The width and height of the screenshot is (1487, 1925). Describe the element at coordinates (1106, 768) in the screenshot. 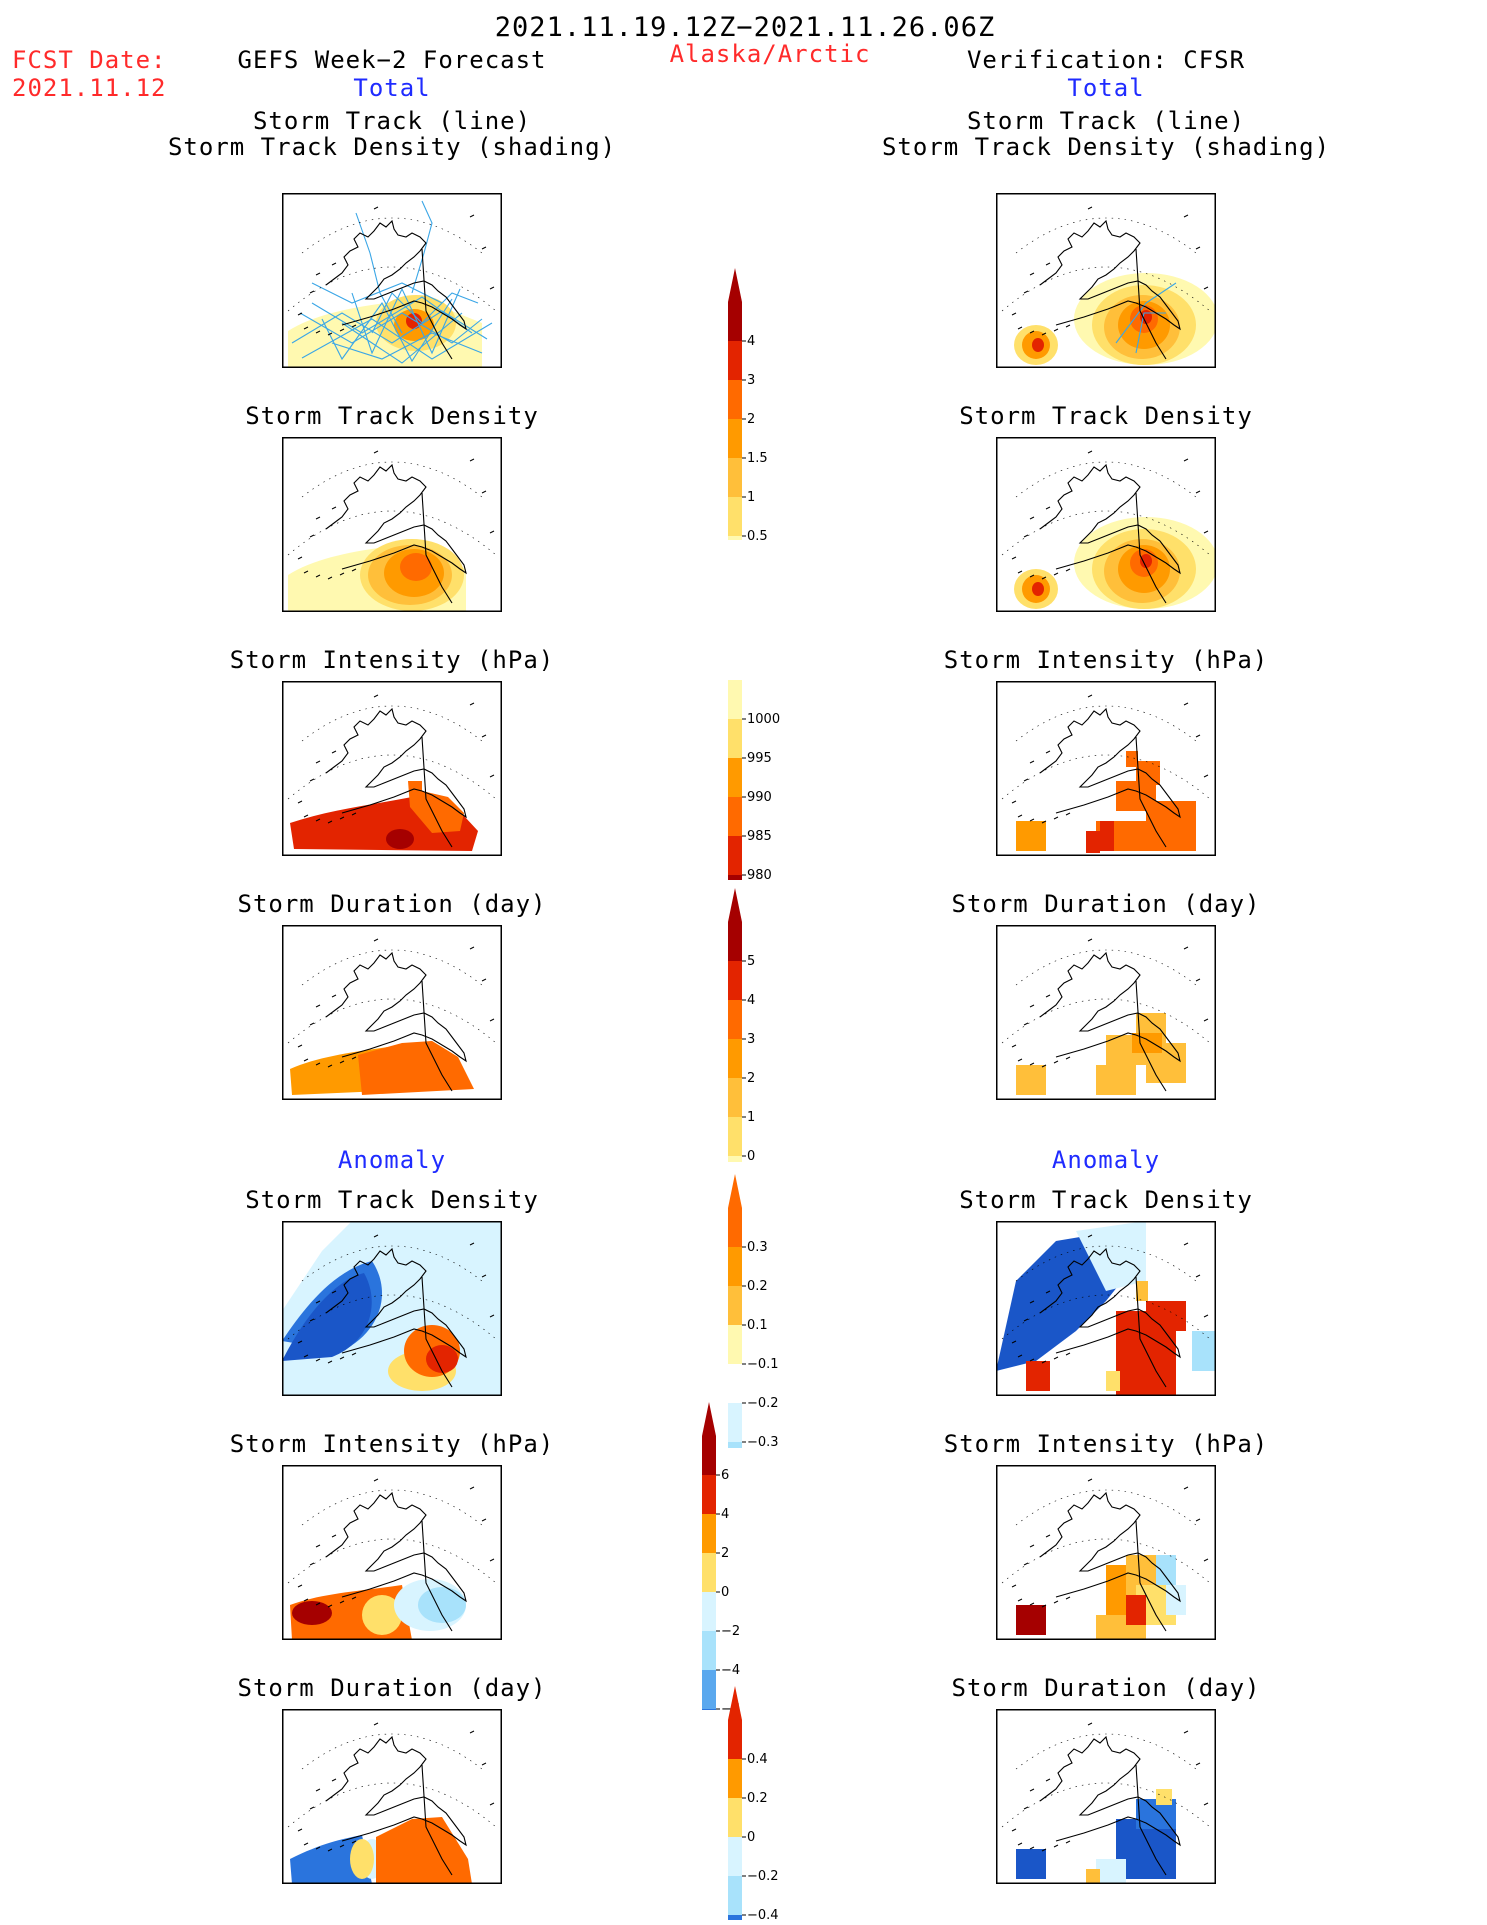

I see `map-verif-intensity` at that location.